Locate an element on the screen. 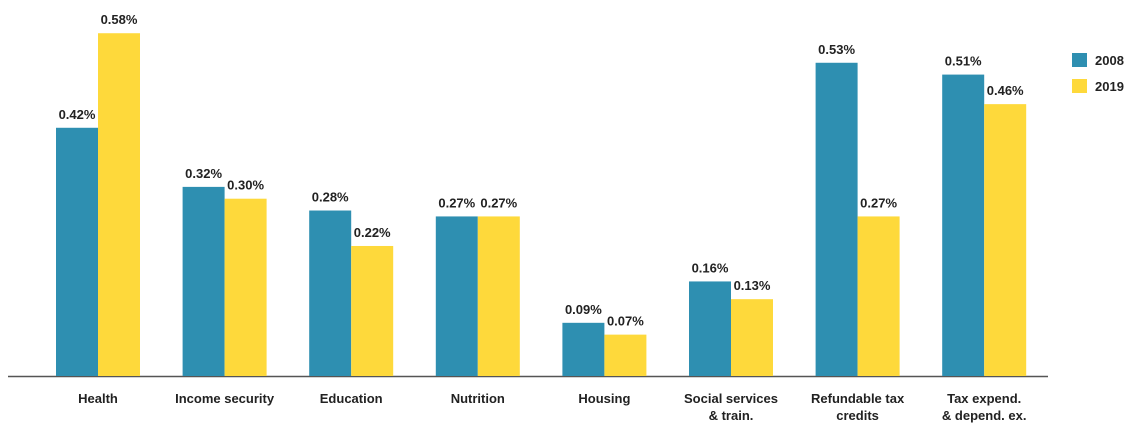 The image size is (1132, 427). x-tick-label-line: Social services is located at coordinates (731, 398).